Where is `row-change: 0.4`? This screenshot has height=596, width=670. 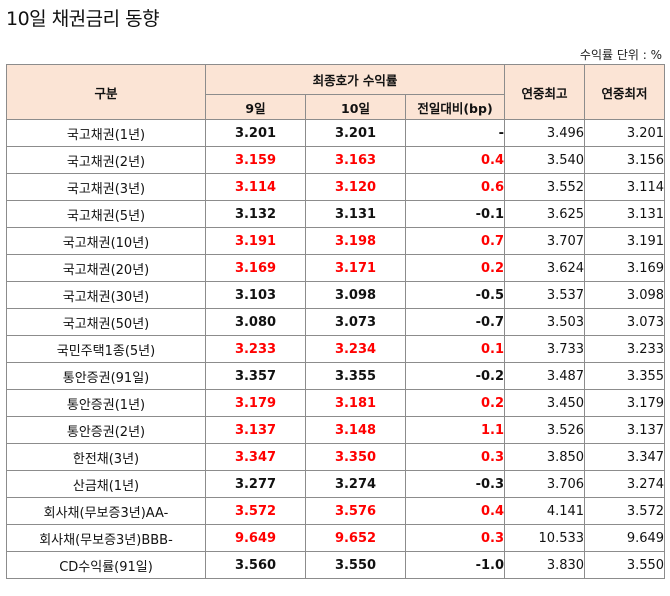
row-change: 0.4 is located at coordinates (455, 160).